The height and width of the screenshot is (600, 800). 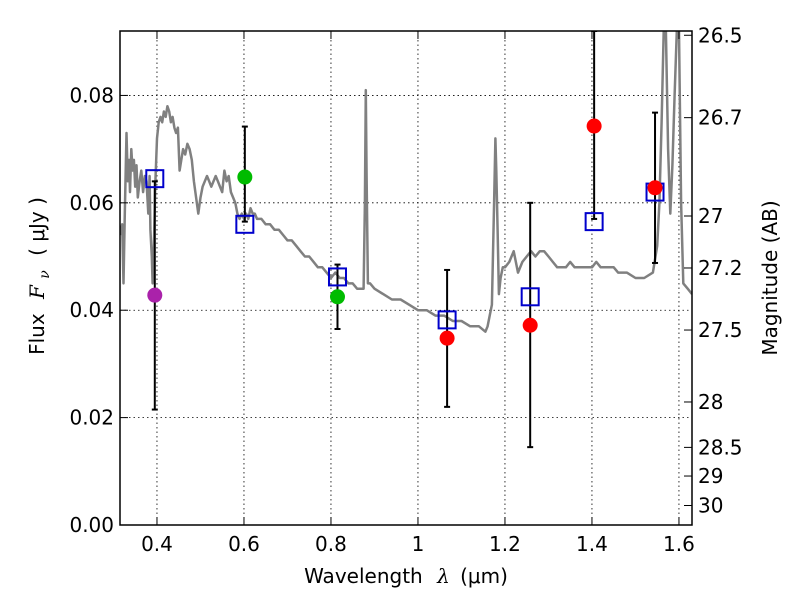 I want to click on y2-tick-label: 28.5, so click(x=720, y=447).